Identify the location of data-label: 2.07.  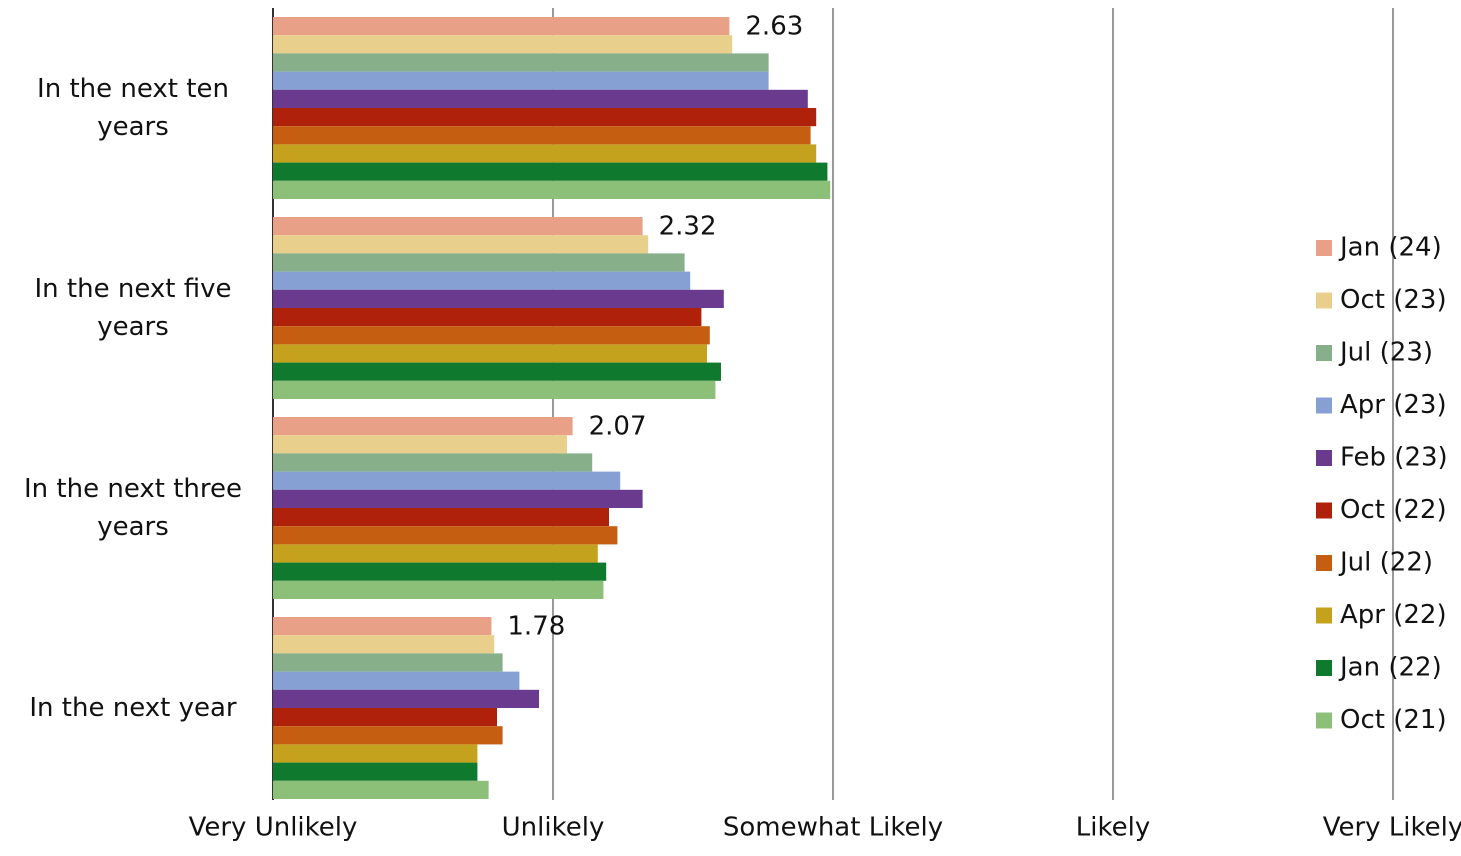
(618, 427).